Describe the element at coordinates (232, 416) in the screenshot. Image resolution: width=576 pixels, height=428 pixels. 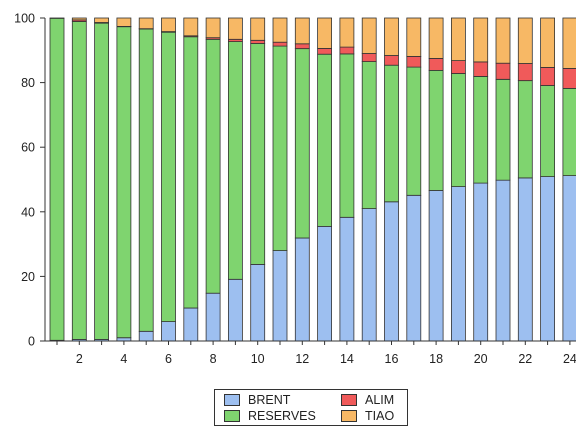
I see `legend-swatch-reserves` at that location.